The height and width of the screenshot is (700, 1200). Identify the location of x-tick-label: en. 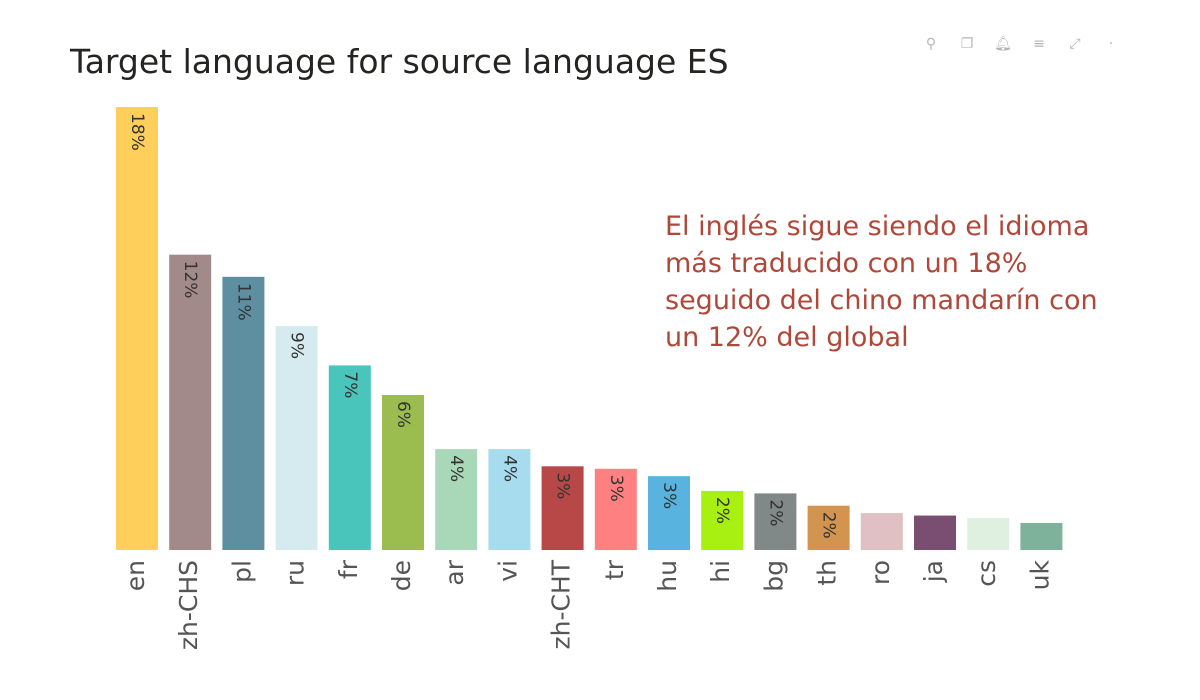
(135, 575).